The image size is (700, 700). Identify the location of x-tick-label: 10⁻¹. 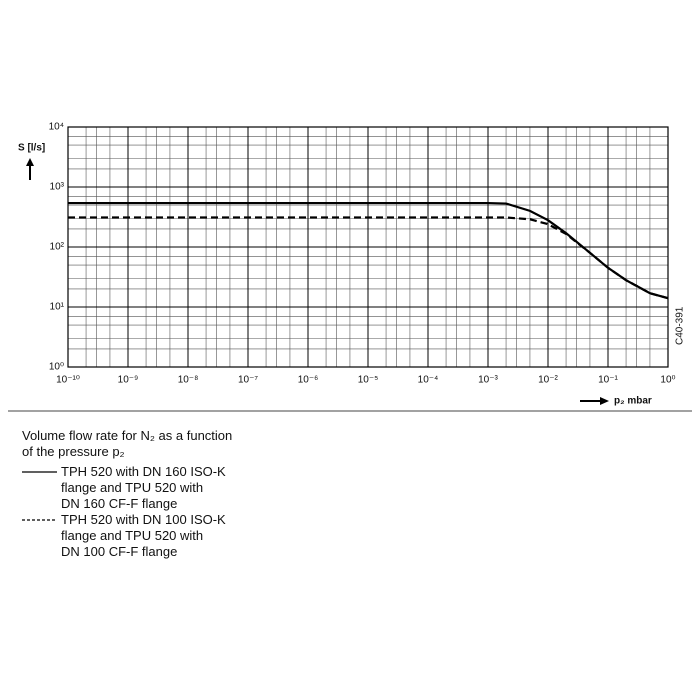
(608, 380).